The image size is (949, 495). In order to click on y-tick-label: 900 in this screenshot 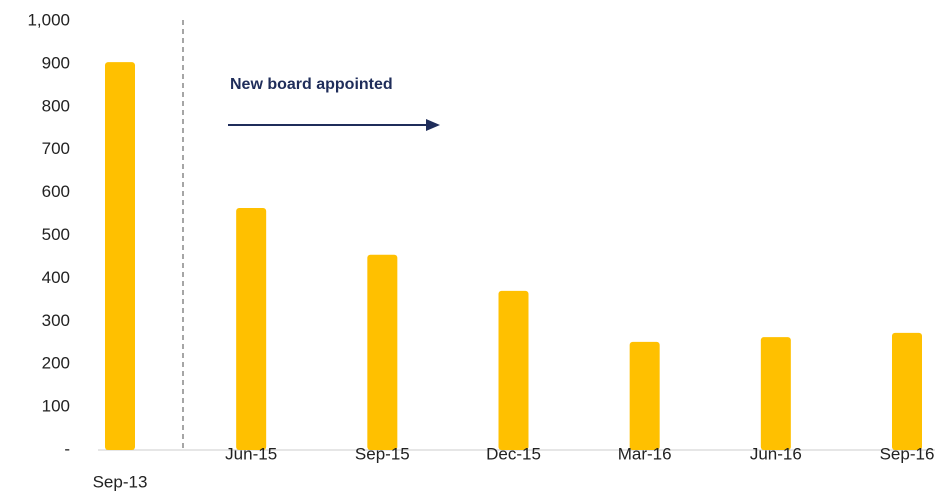, I will do `click(56, 62)`.